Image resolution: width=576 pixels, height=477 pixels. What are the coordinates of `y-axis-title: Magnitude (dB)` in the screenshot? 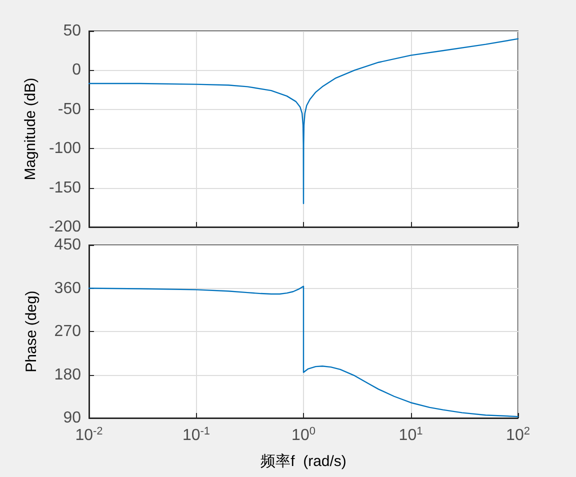 It's located at (31, 129).